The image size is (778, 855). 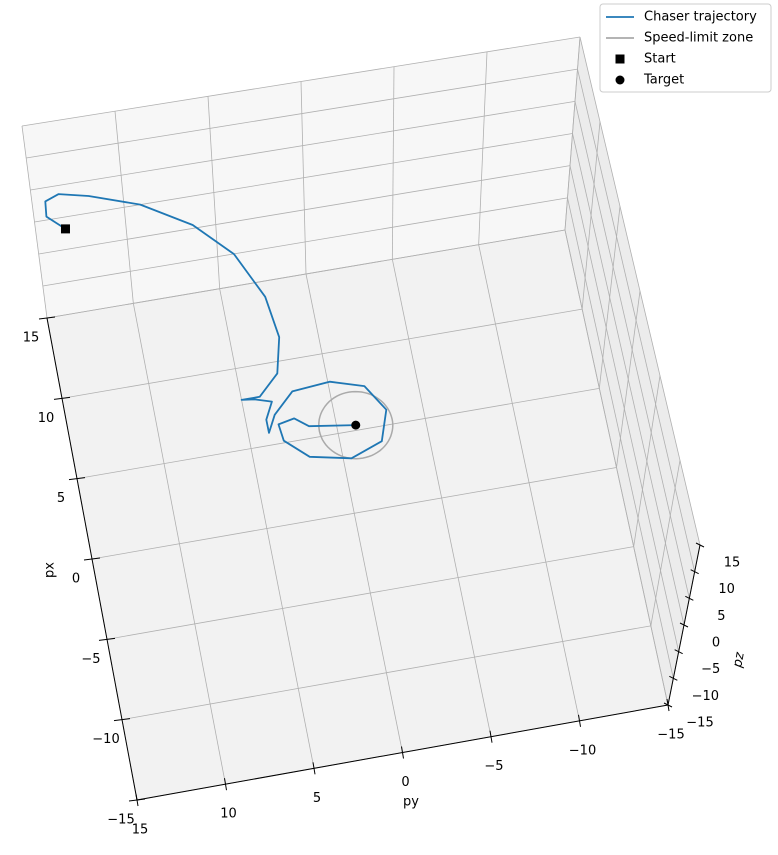 I want to click on y-tick-label: 15, so click(x=140, y=830).